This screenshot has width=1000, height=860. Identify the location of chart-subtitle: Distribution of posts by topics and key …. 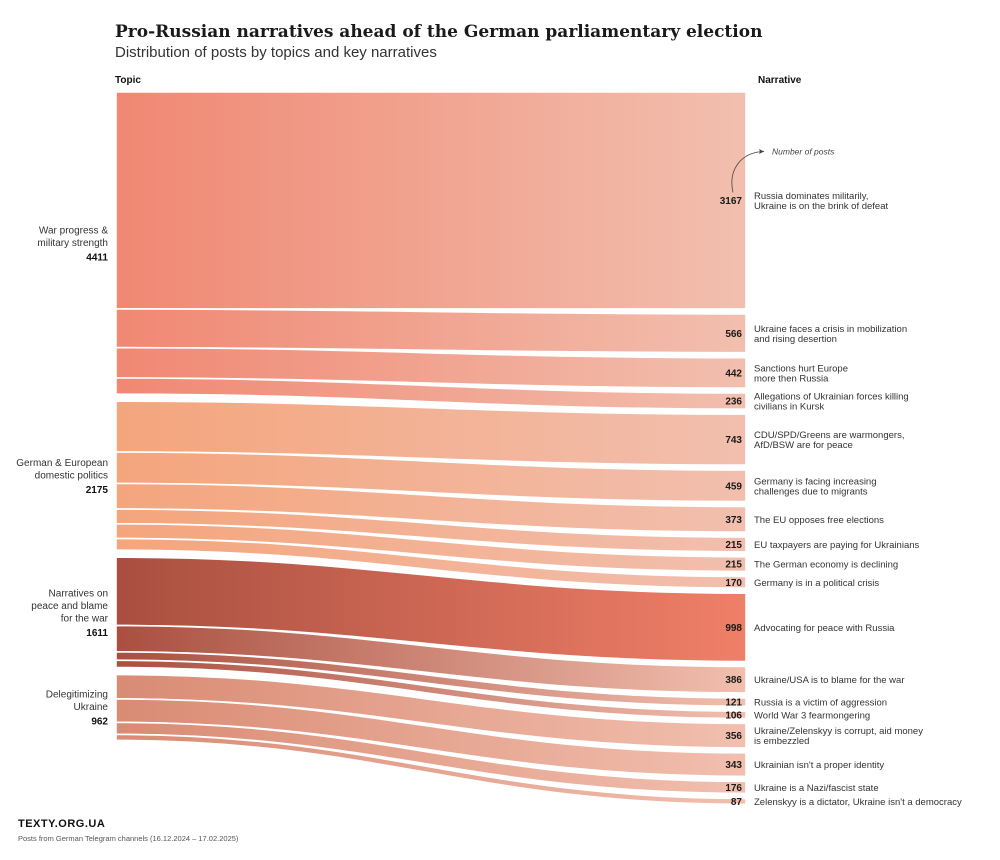
(276, 52).